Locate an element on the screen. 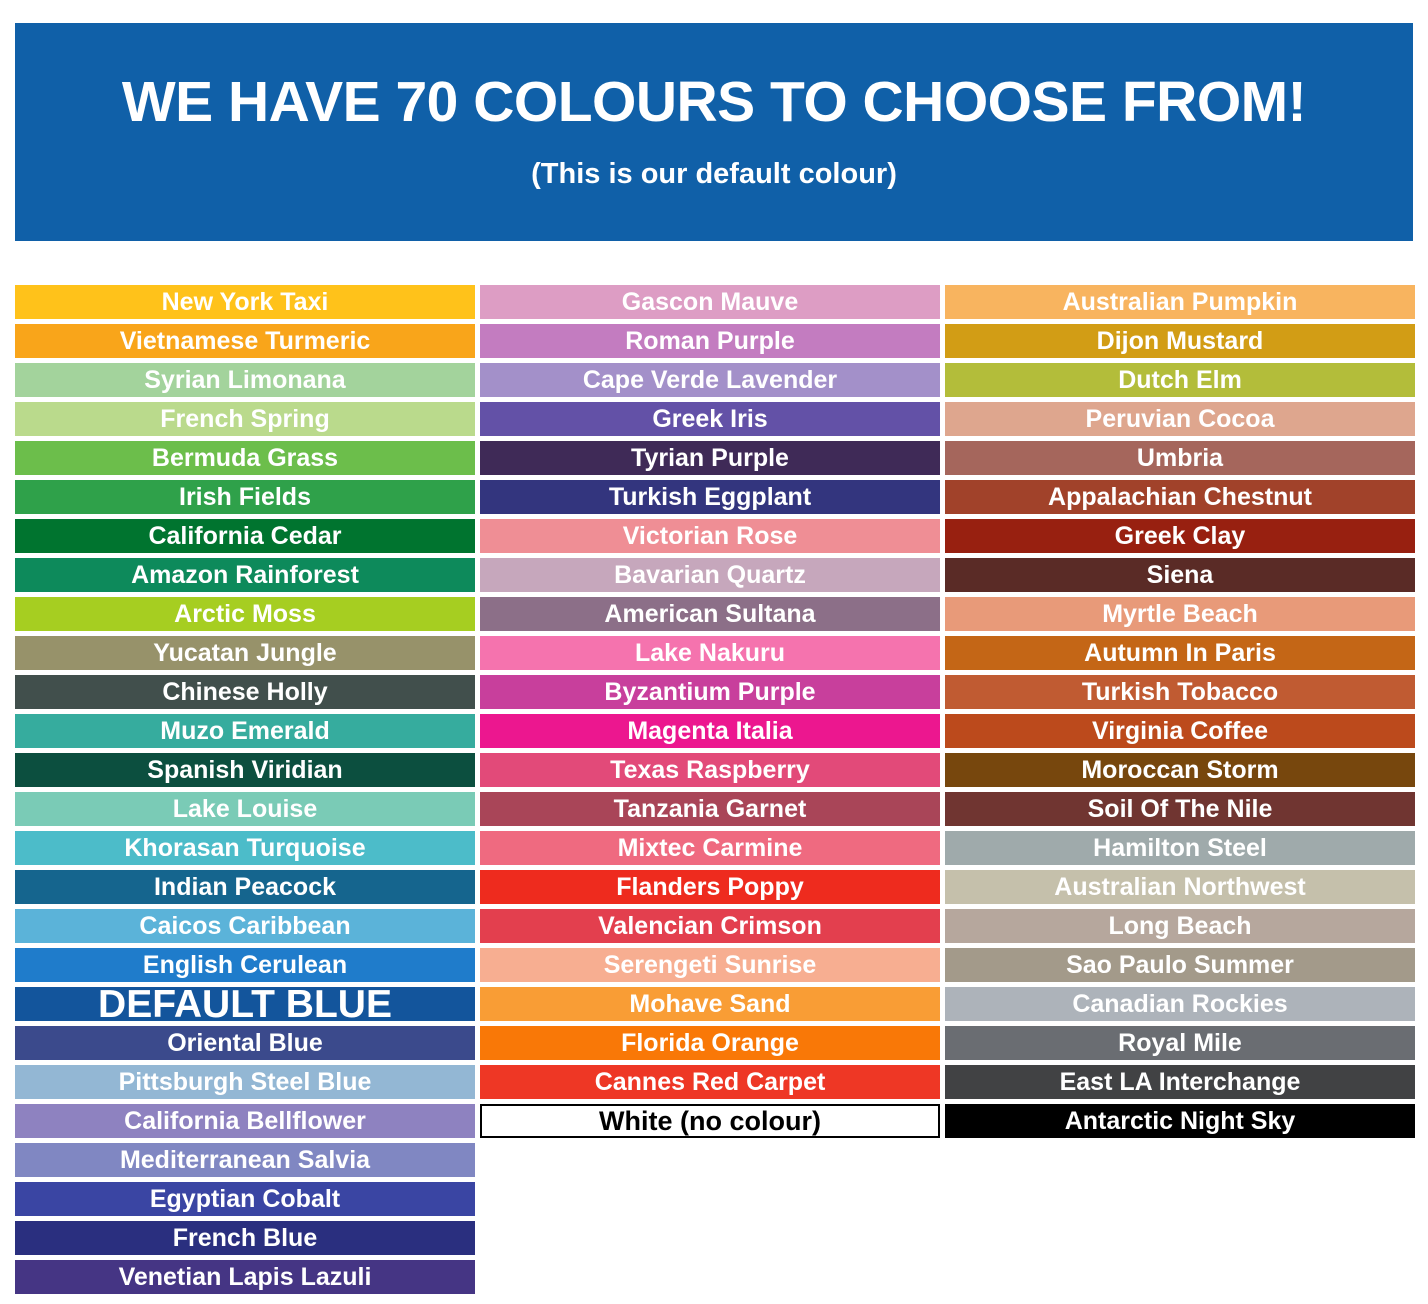 This screenshot has width=1428, height=1304. colour-swatch: Turkish Tobacco is located at coordinates (1180, 692).